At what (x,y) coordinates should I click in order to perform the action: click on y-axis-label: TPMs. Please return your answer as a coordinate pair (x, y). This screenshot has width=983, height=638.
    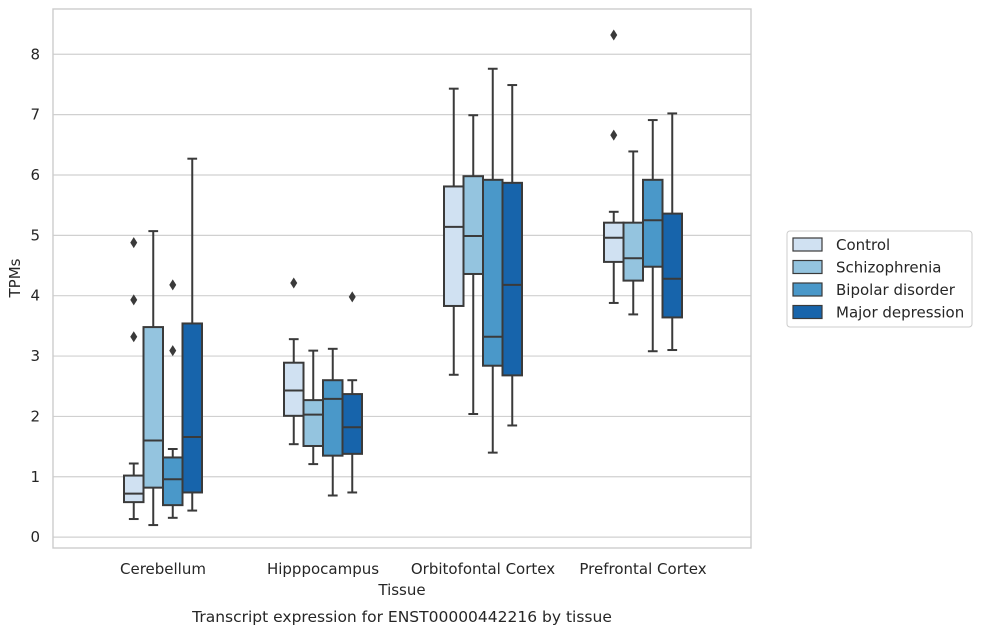
    Looking at the image, I should click on (15, 278).